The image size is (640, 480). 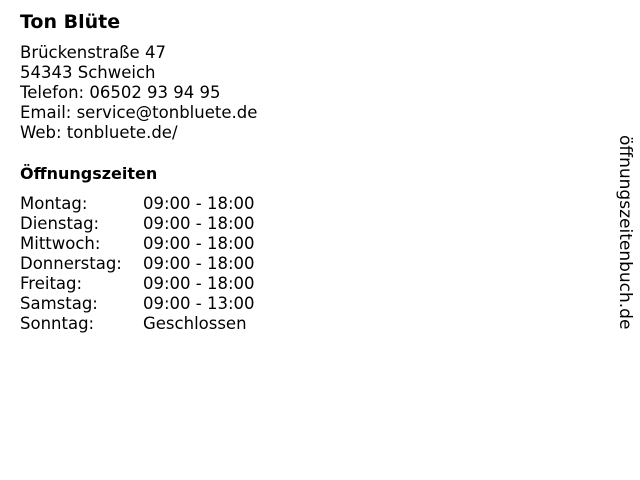 I want to click on day: Montag:, so click(x=54, y=203).